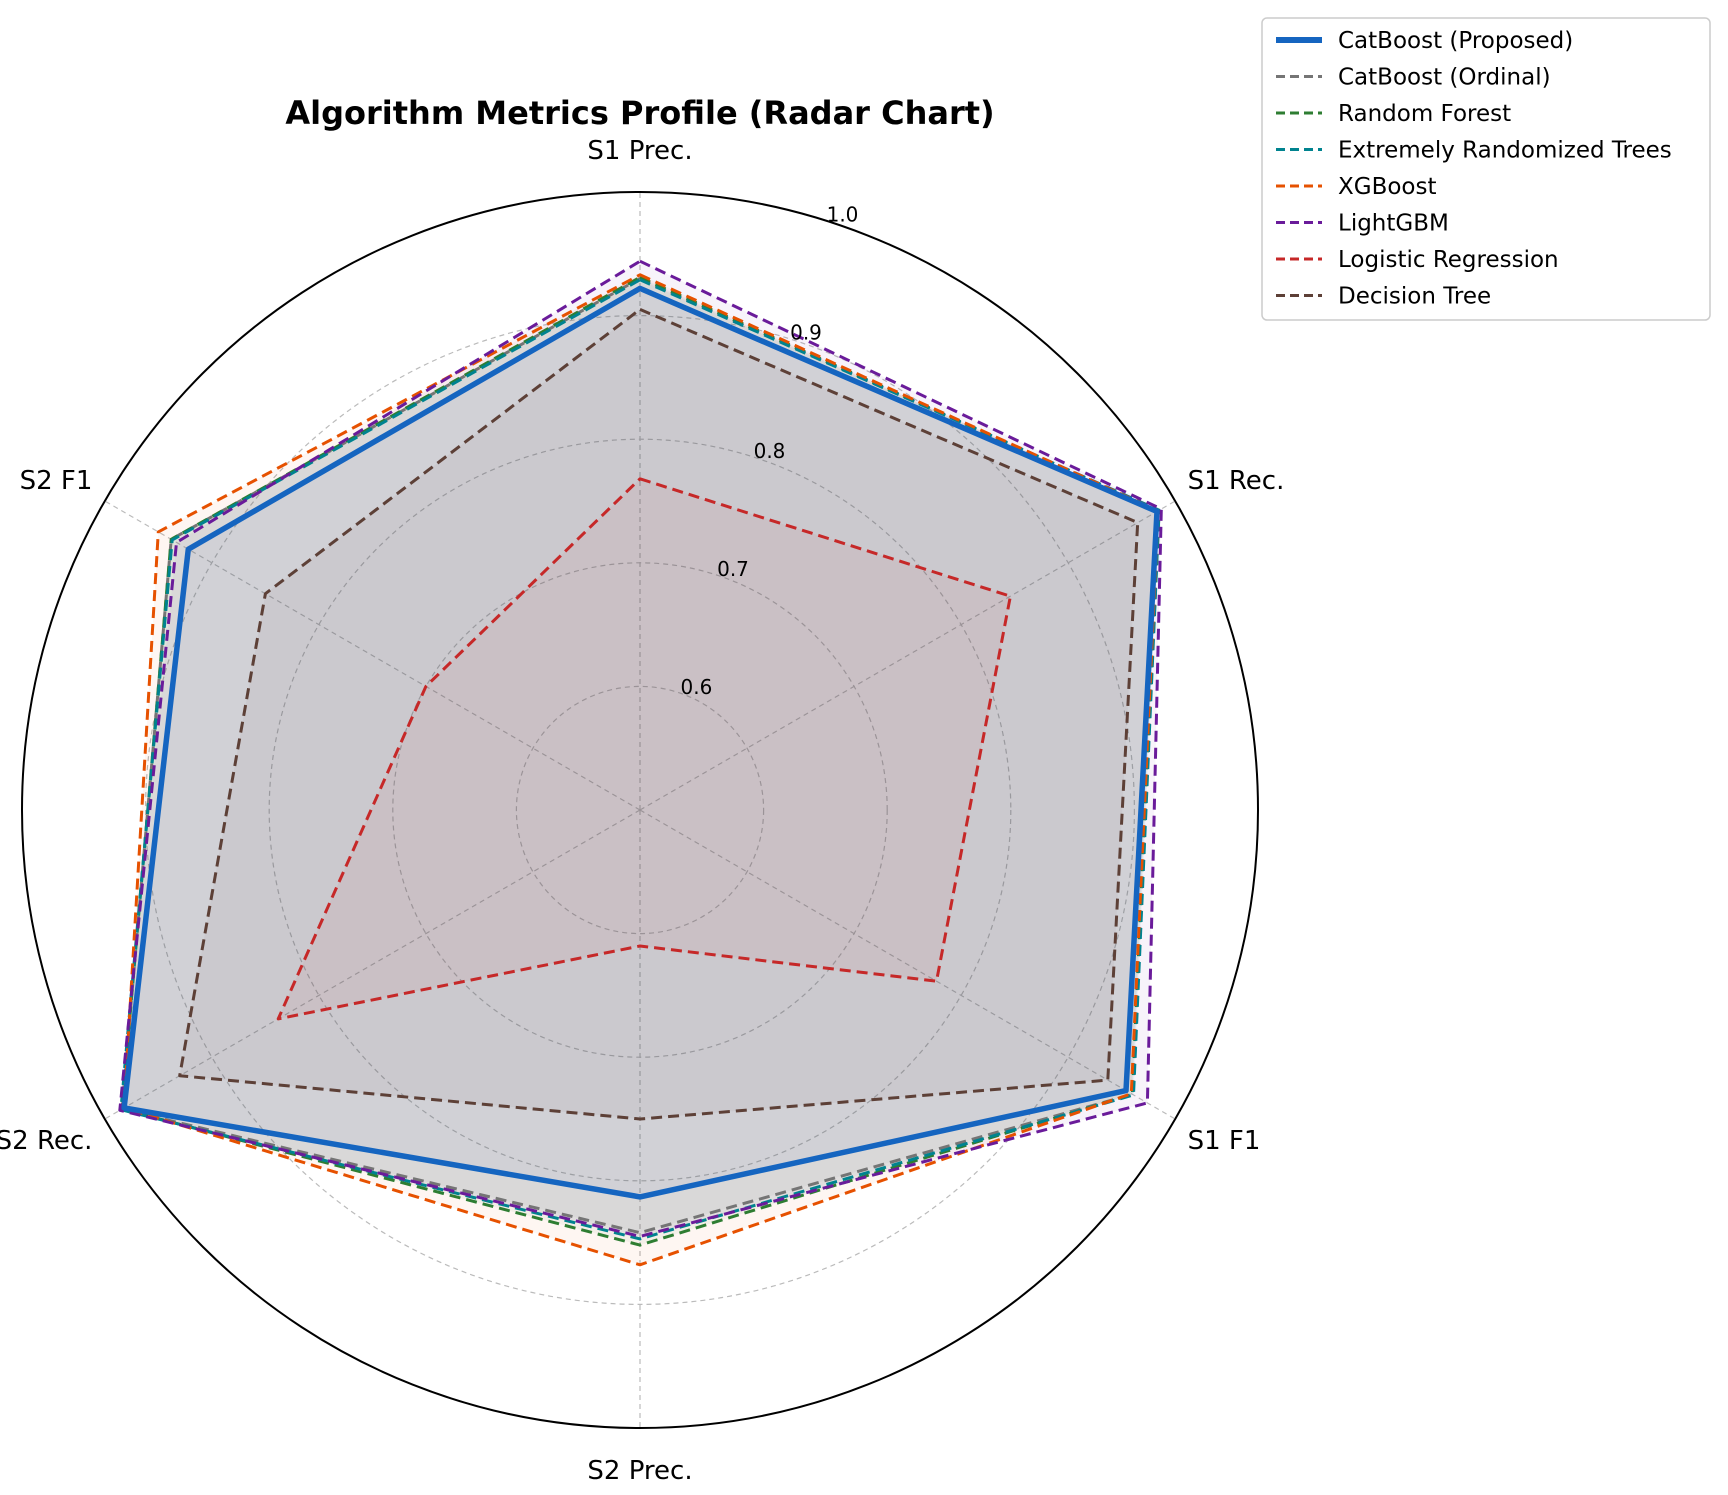 The image size is (1728, 1495). I want to click on radial-tick-label: 0.7, so click(733, 569).